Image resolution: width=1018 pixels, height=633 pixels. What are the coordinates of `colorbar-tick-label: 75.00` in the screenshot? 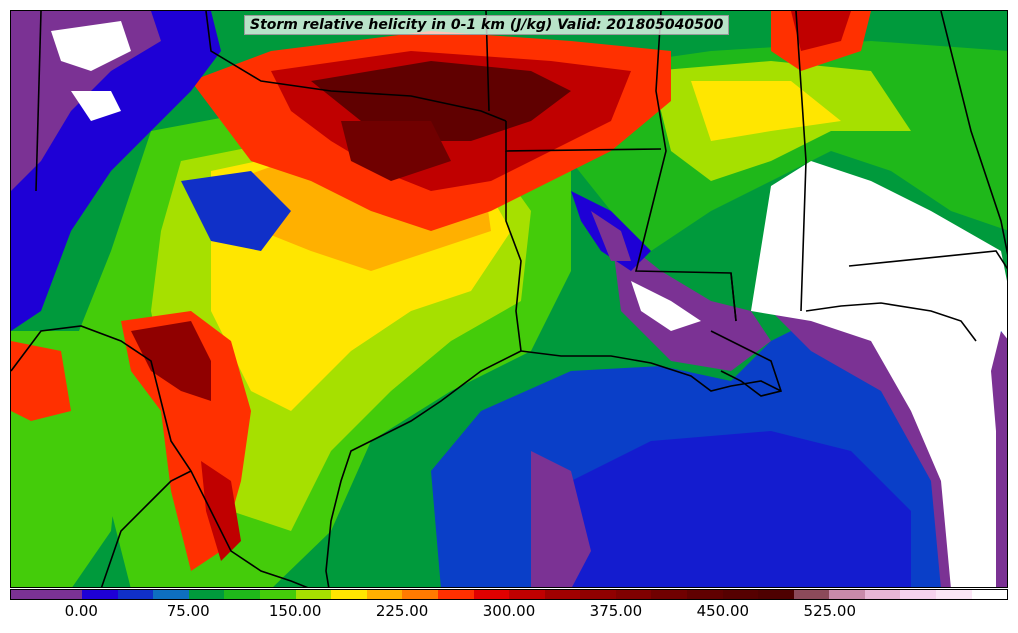 It's located at (188, 611).